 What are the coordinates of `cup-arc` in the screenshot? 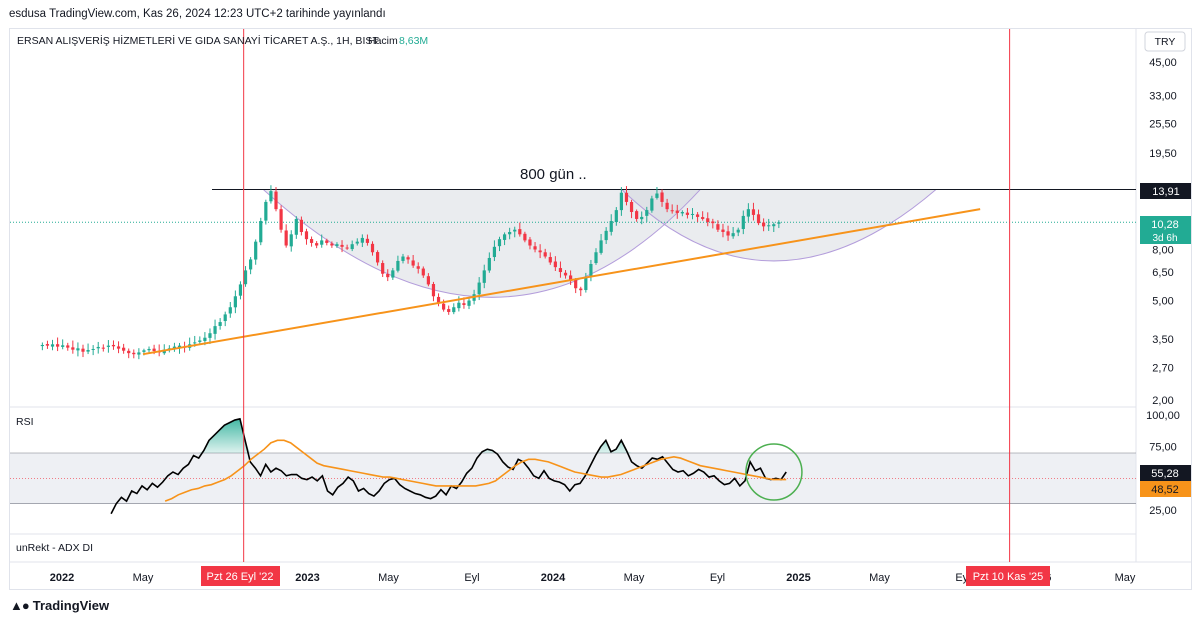 It's located at (481, 243).